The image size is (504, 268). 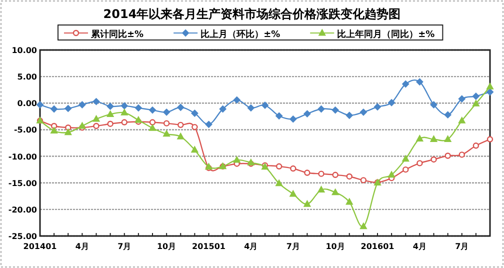 I want to click on legend-label: 累计同比±%, so click(x=117, y=34).